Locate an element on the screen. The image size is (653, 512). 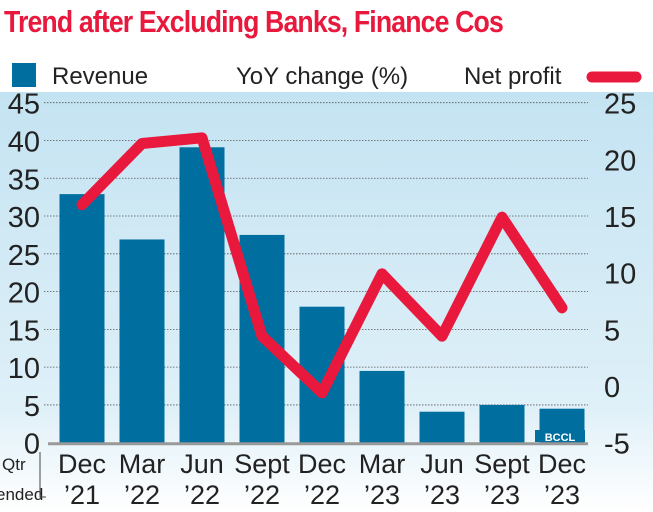
left-tick-label: 35 is located at coordinates (24, 180).